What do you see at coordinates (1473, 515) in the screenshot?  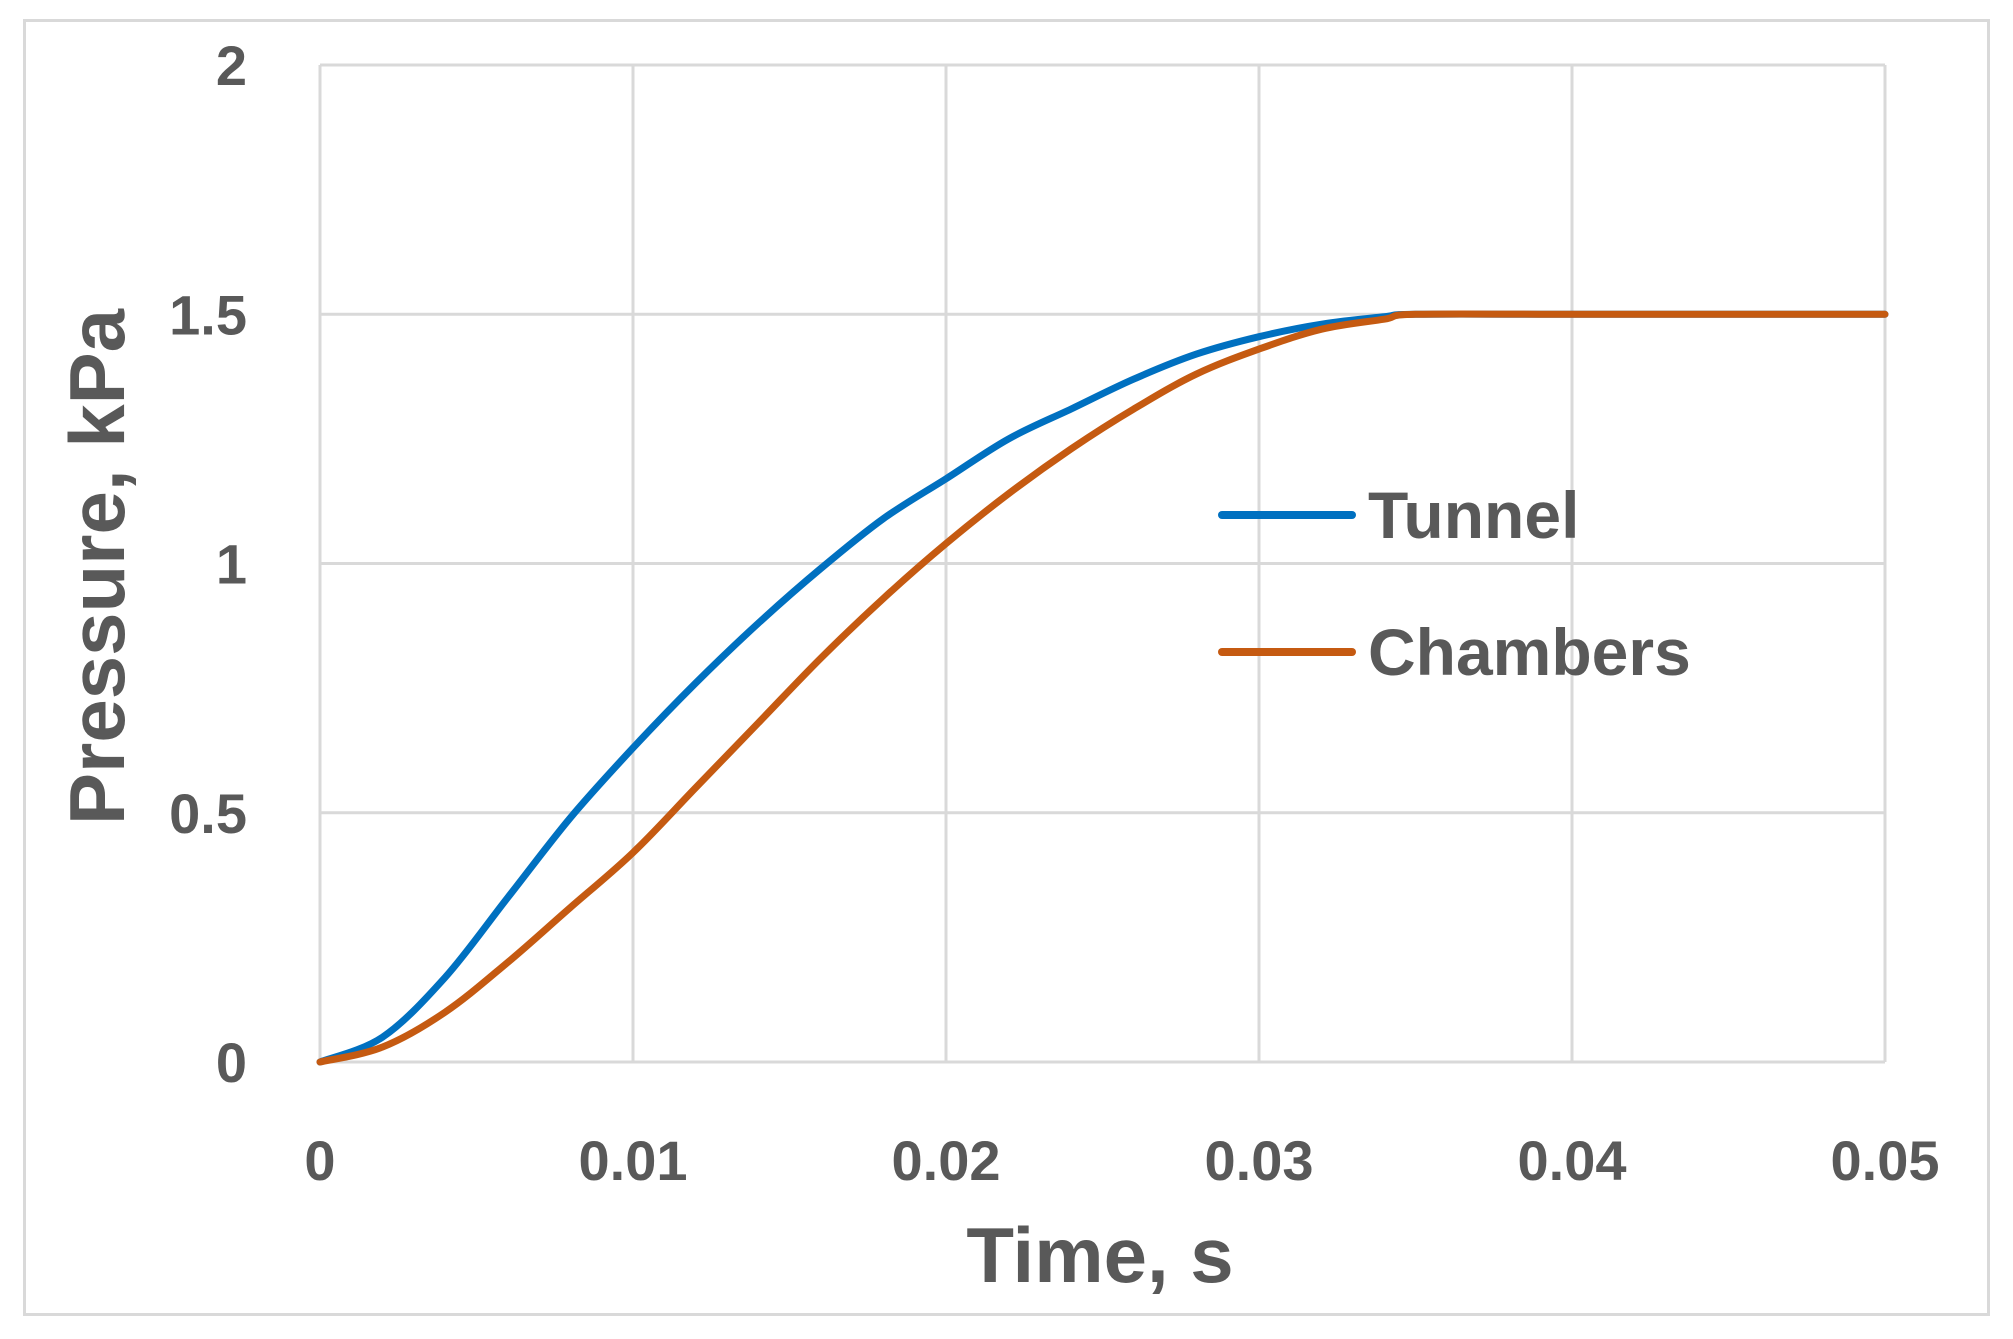 I see `legend-label-tunnel: Tunnel` at bounding box center [1473, 515].